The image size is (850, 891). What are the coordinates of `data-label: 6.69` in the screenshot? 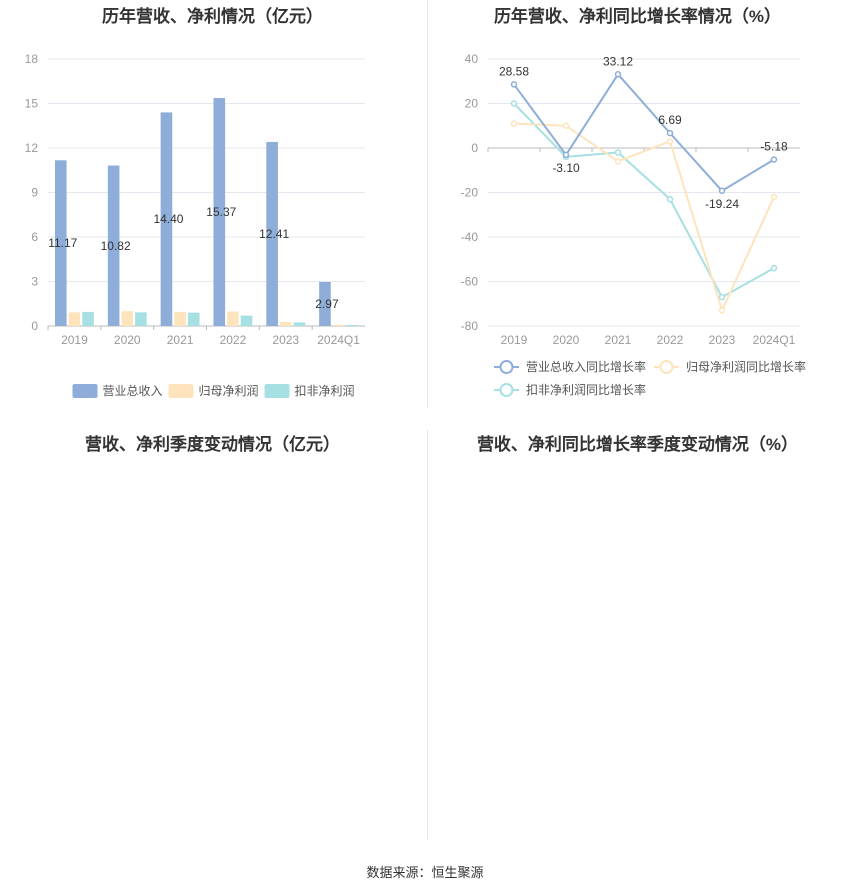 It's located at (670, 120).